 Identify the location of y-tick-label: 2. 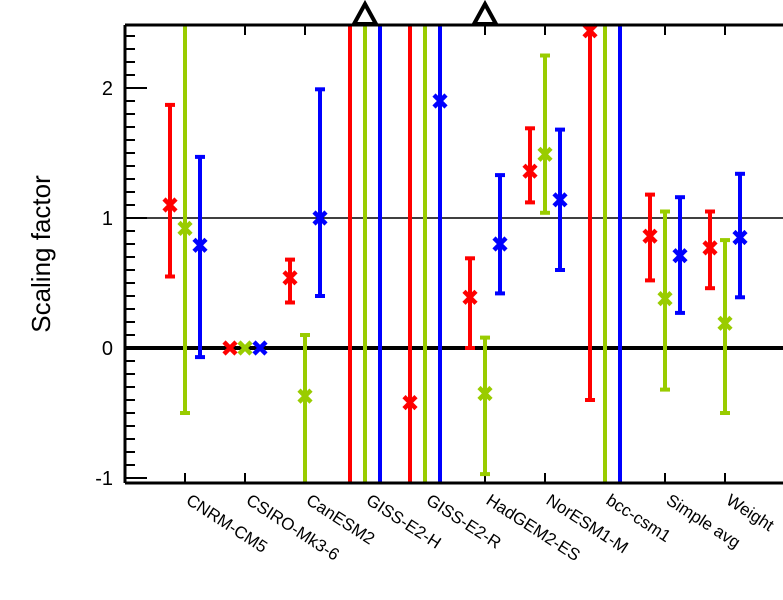
(107, 89).